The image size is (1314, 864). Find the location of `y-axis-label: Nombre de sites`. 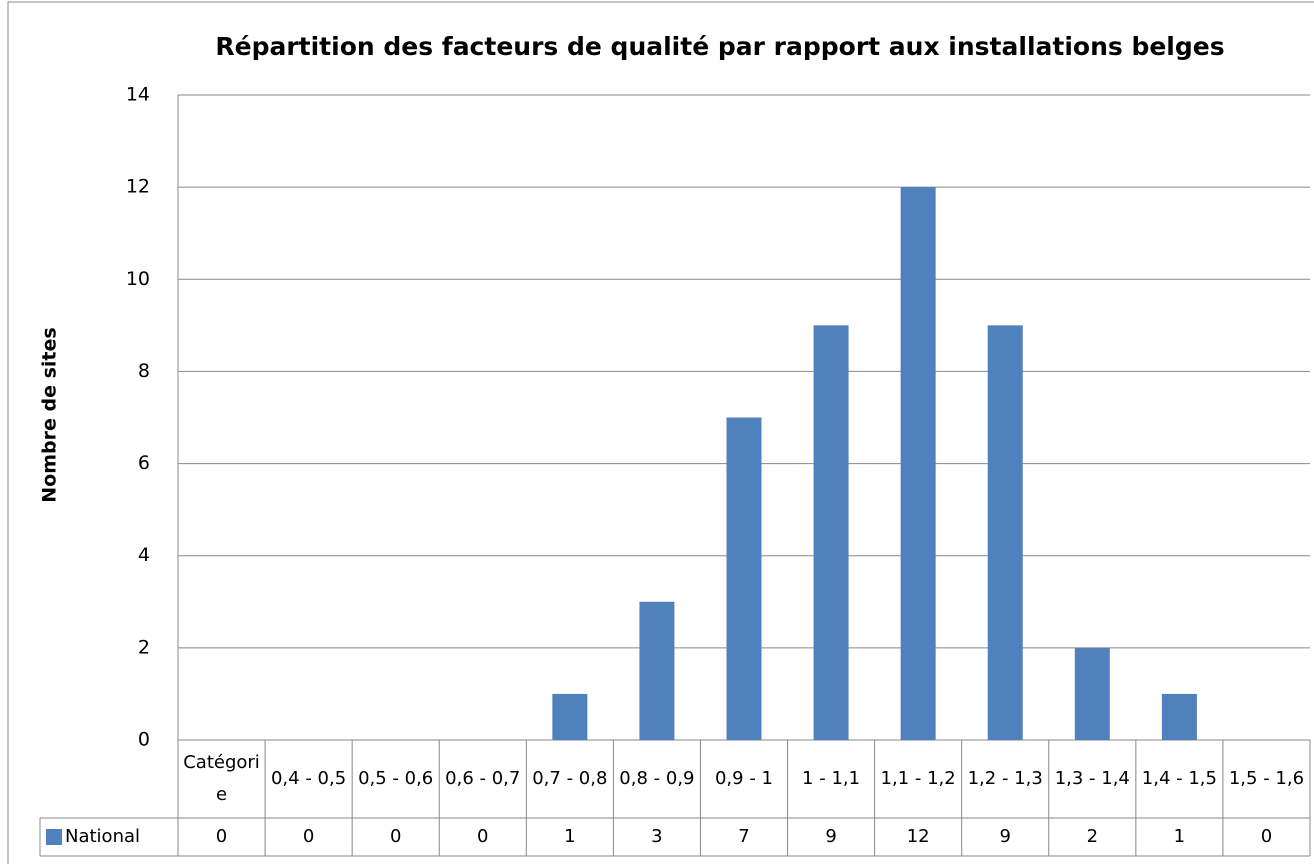

y-axis-label: Nombre de sites is located at coordinates (50, 414).